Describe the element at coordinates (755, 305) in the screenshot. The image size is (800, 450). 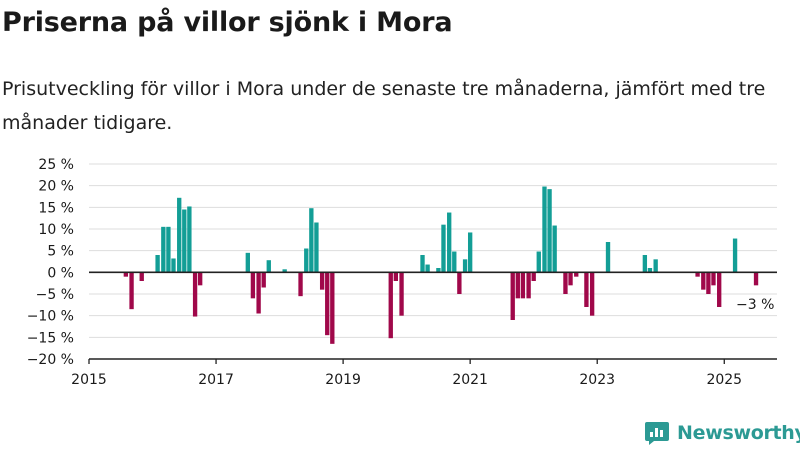
I see `annotation-label: −3 %` at that location.